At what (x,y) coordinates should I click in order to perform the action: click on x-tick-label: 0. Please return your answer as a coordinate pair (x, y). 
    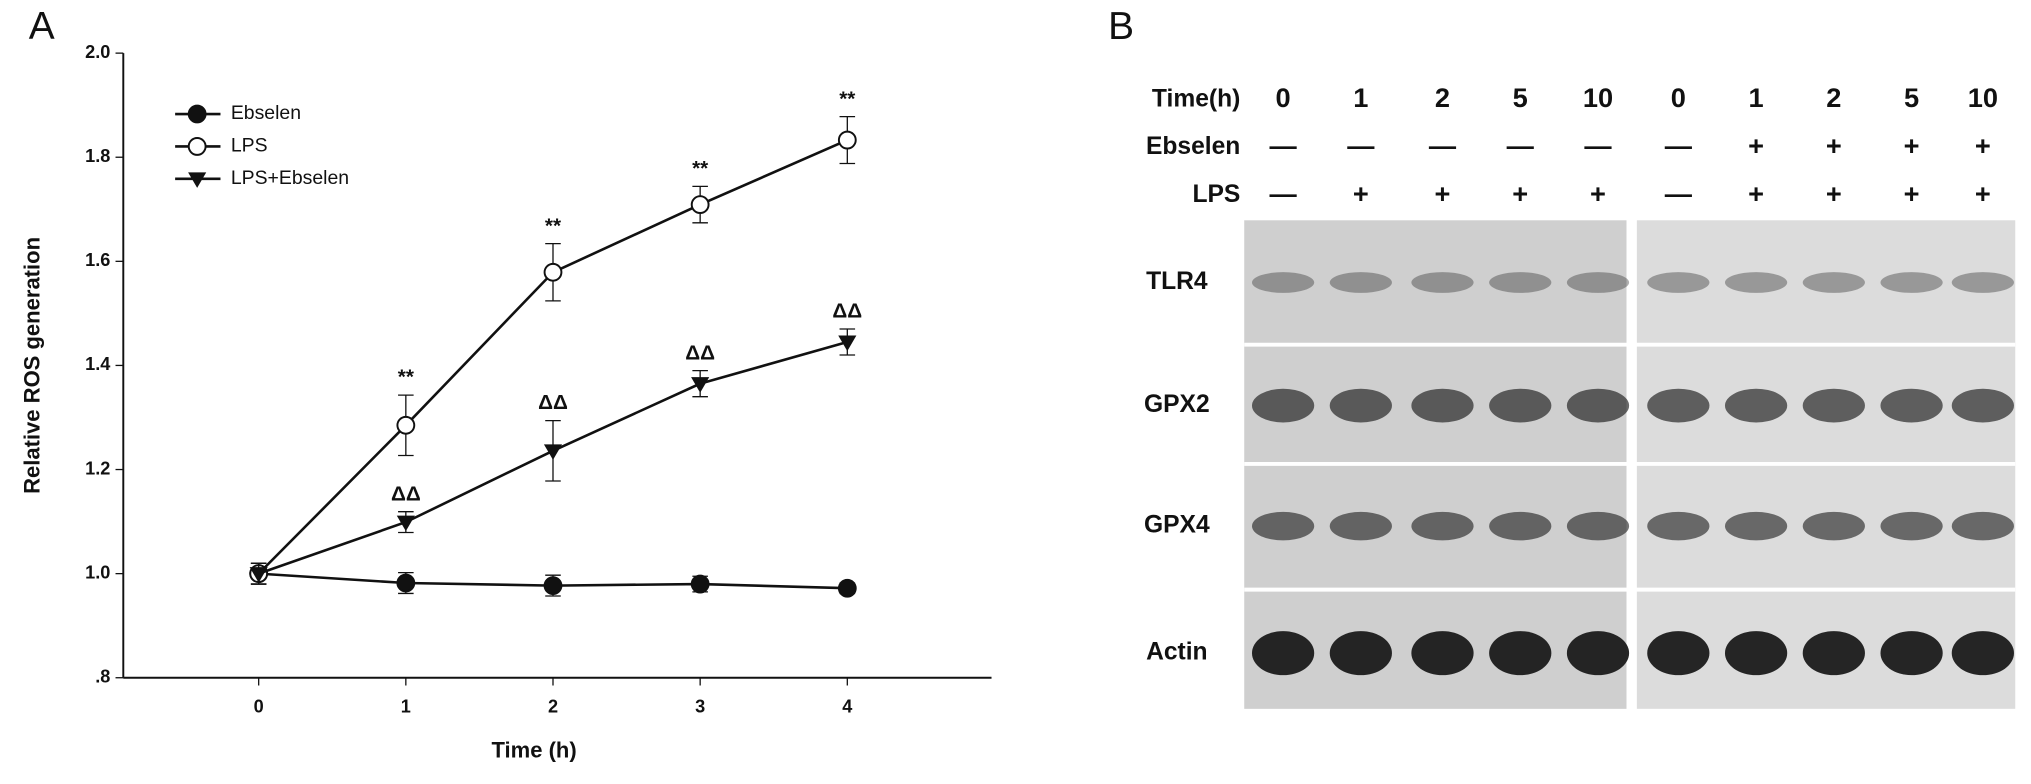
    Looking at the image, I should click on (259, 706).